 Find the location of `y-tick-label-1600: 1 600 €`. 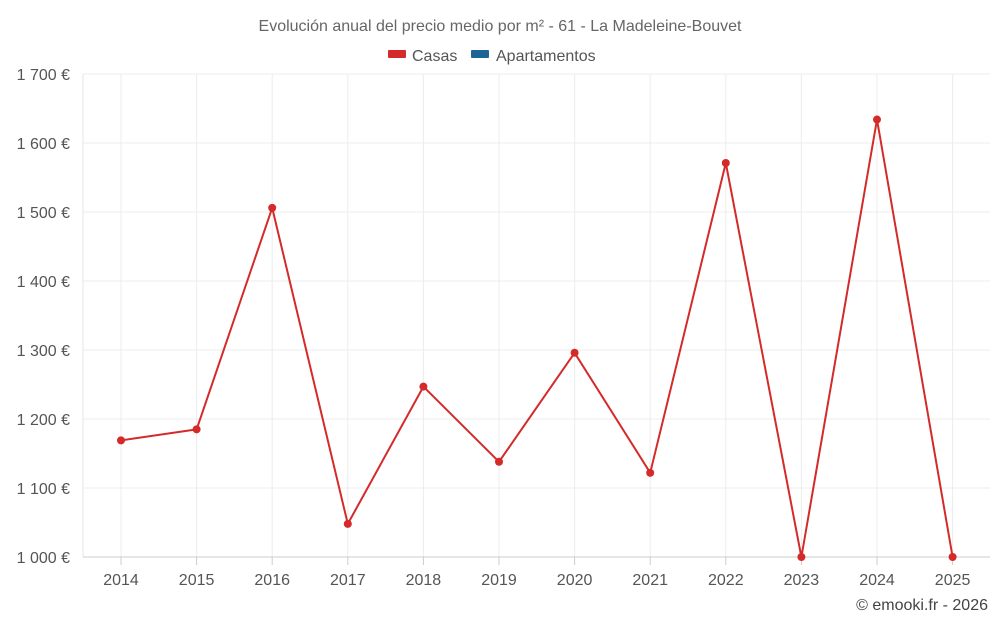

y-tick-label-1600: 1 600 € is located at coordinates (43, 144).